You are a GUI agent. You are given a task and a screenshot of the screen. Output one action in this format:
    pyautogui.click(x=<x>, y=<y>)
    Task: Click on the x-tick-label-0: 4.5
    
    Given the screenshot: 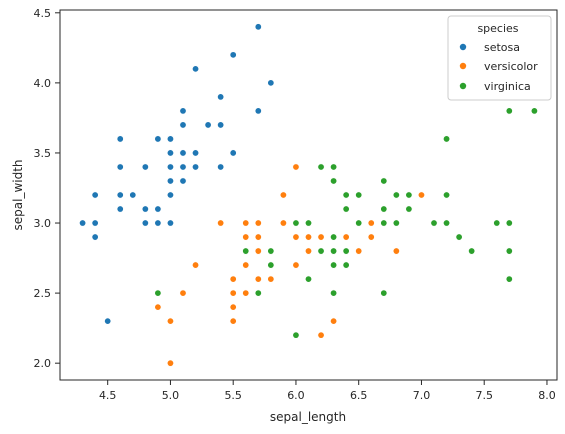 What is the action you would take?
    pyautogui.click(x=108, y=395)
    